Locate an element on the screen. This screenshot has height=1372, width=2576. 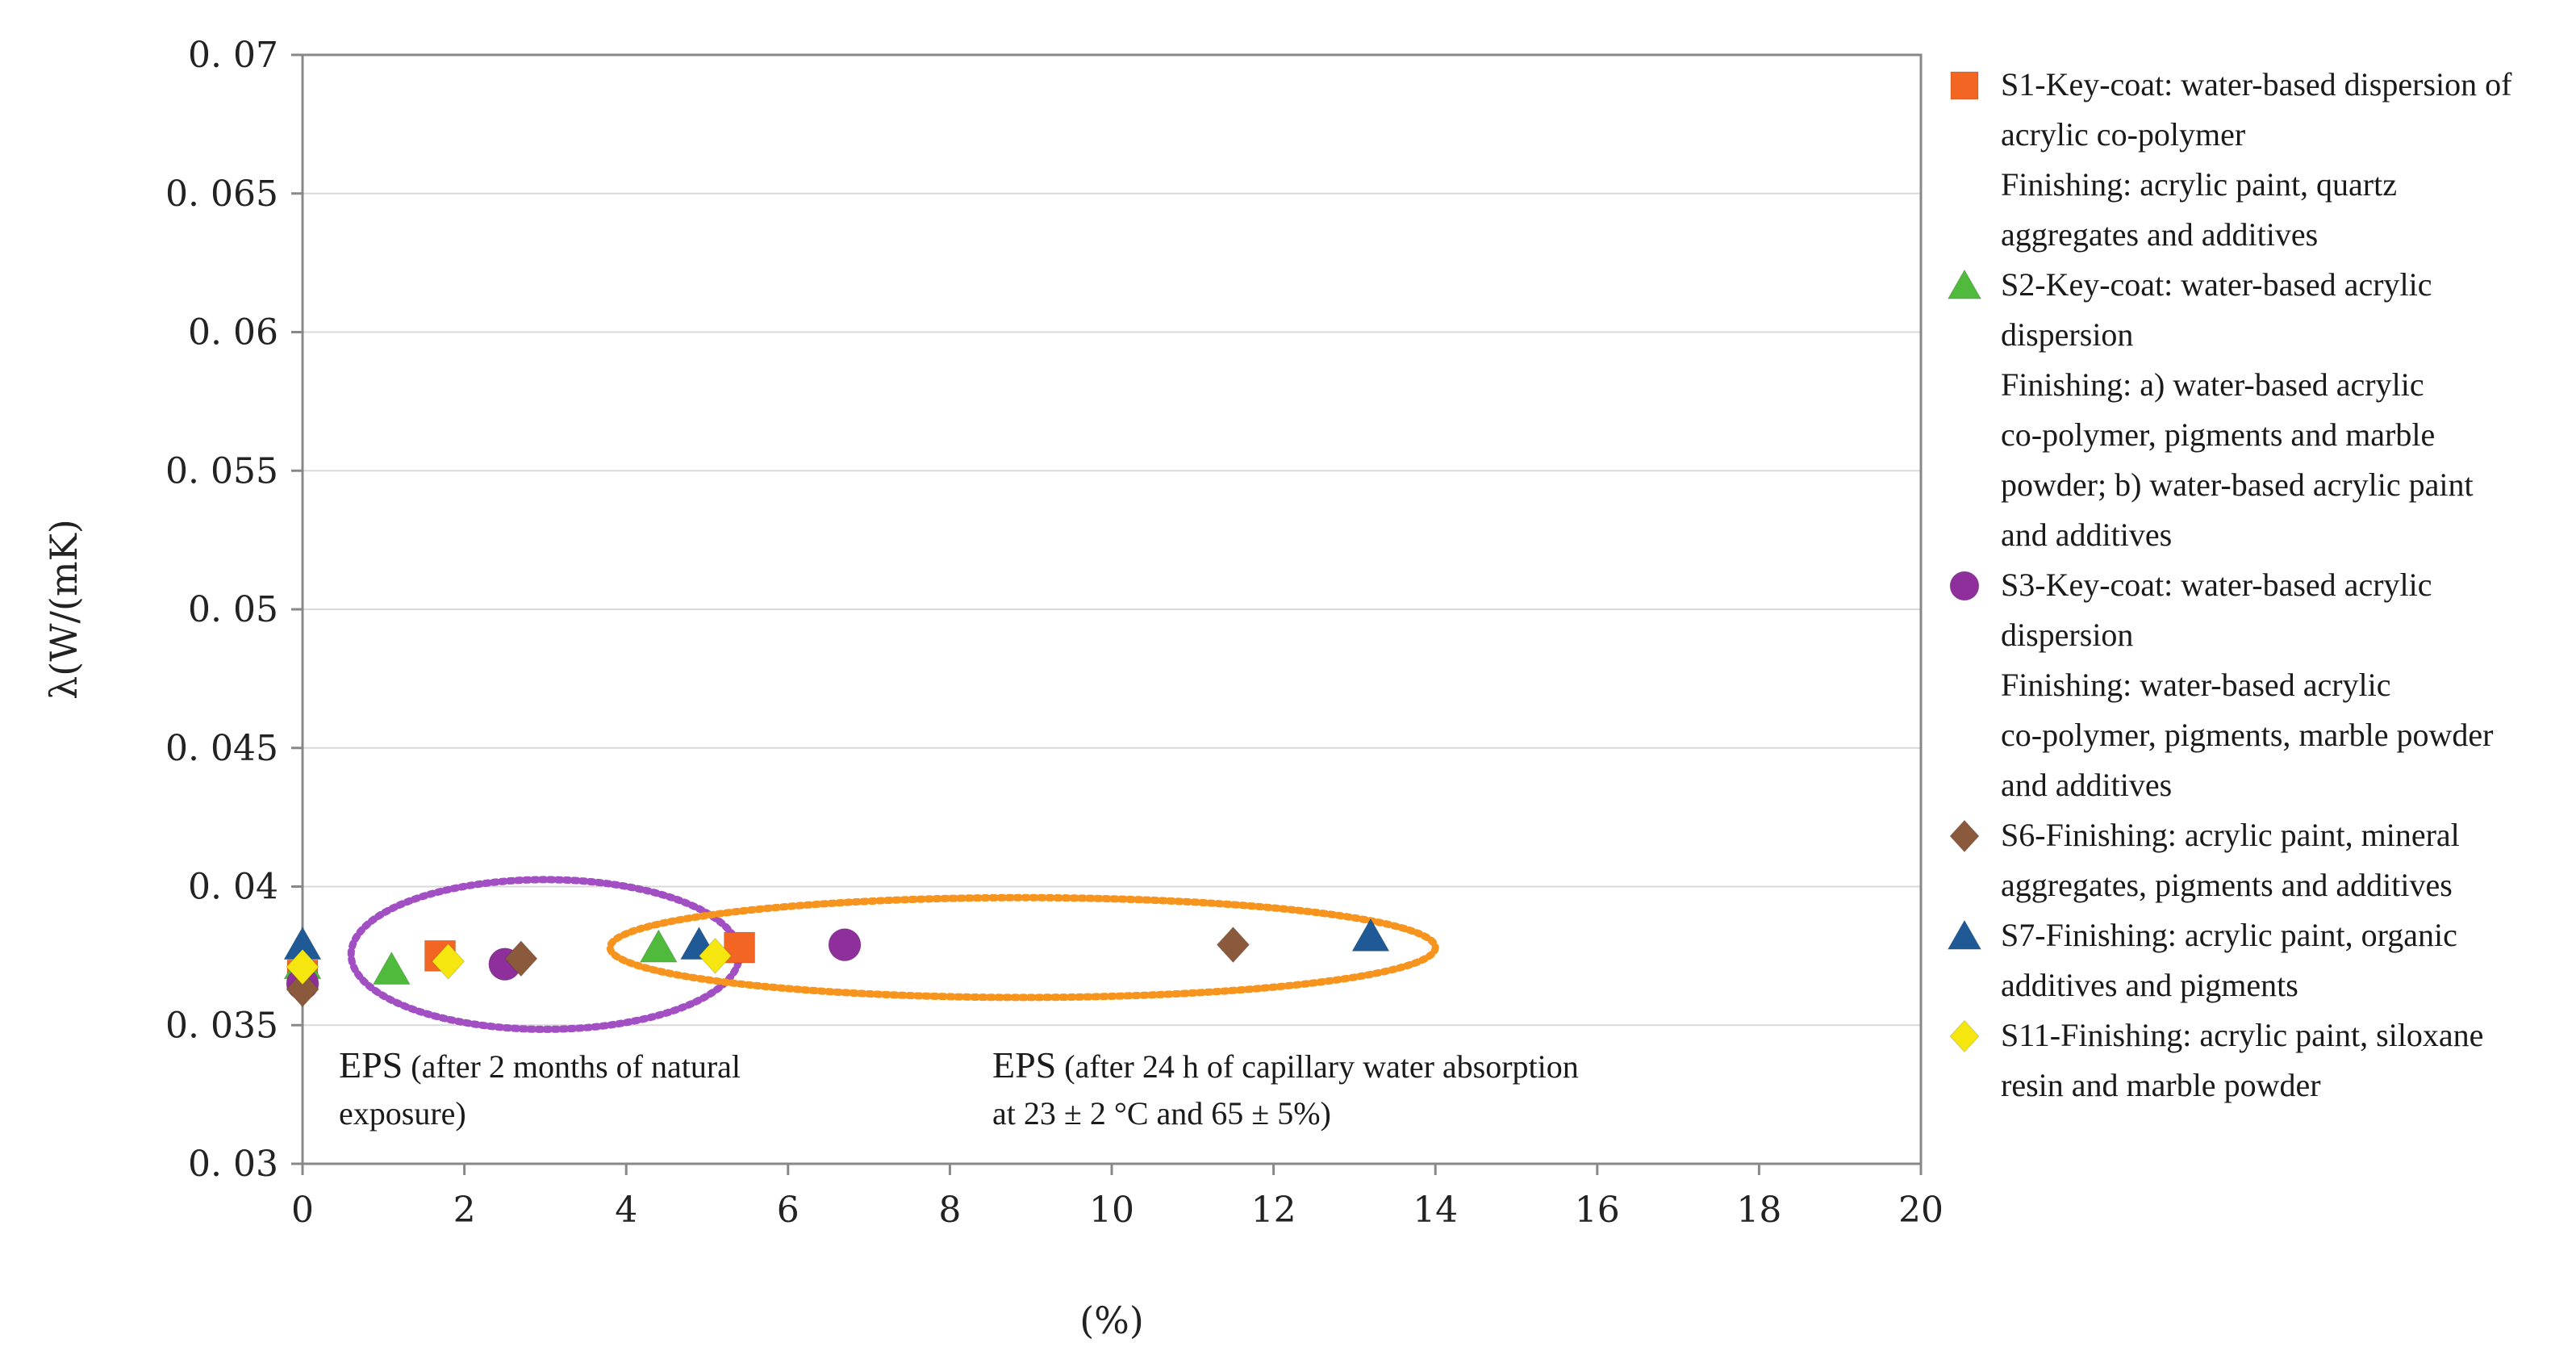
legend-marker-s6 is located at coordinates (1964, 836).